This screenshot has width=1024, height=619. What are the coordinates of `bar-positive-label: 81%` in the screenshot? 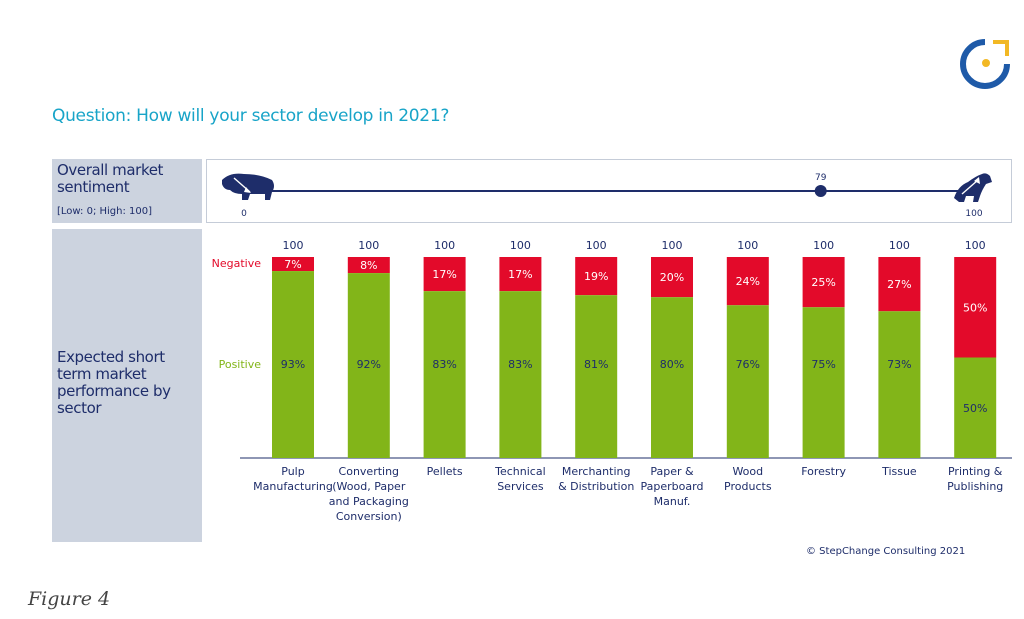 It's located at (596, 364).